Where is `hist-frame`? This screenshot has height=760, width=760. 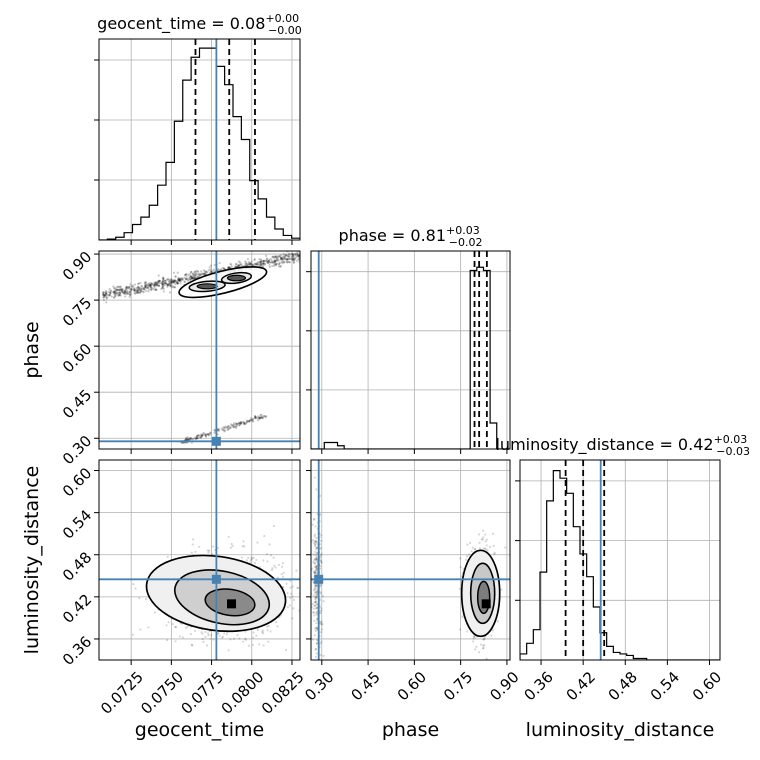 hist-frame is located at coordinates (410, 350).